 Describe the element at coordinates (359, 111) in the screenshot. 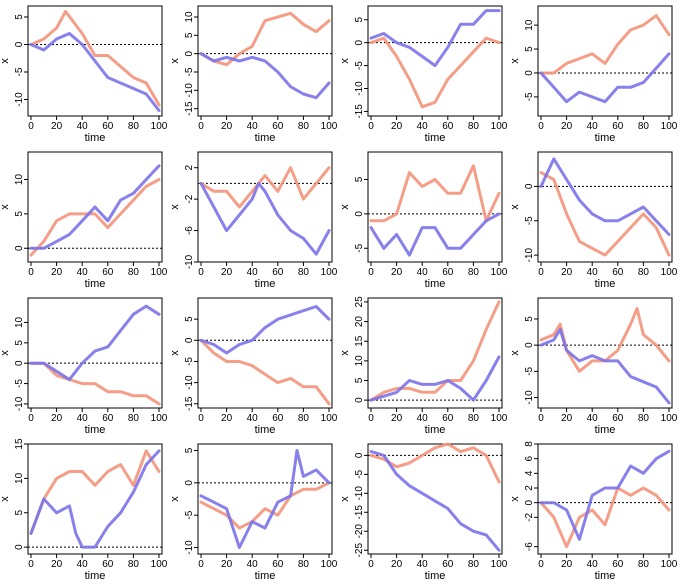

I see `y-tick-label: -15` at that location.